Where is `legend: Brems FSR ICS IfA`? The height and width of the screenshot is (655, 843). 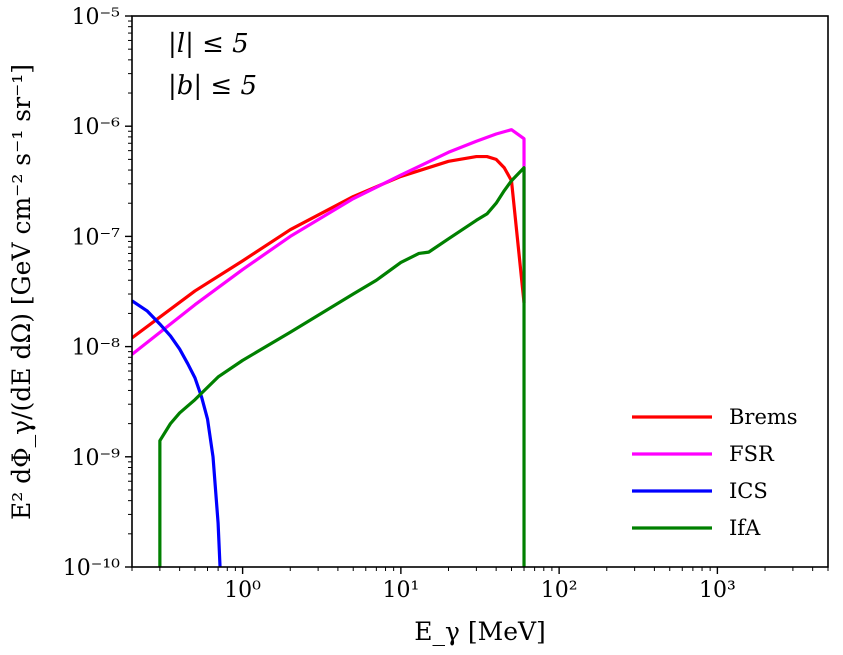
legend: Brems FSR ICS IfA is located at coordinates (715, 472).